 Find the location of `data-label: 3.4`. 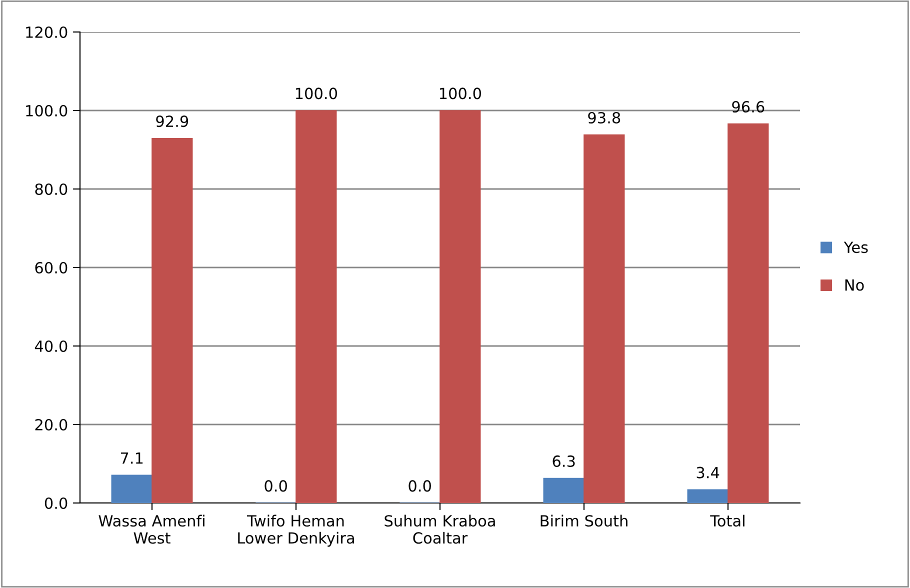

data-label: 3.4 is located at coordinates (708, 472).